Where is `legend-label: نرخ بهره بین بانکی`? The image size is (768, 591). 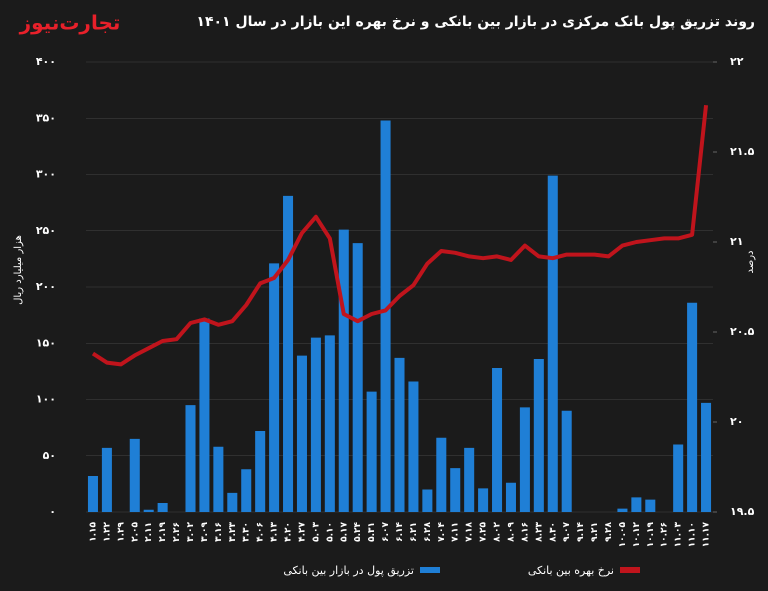 legend-label: نرخ بهره بین بانکی is located at coordinates (571, 570).